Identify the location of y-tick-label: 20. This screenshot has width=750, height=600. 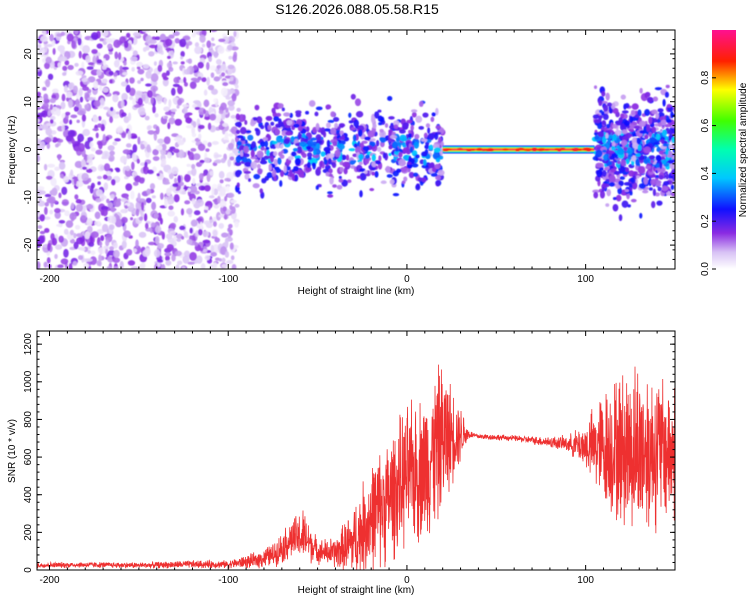
(28, 54).